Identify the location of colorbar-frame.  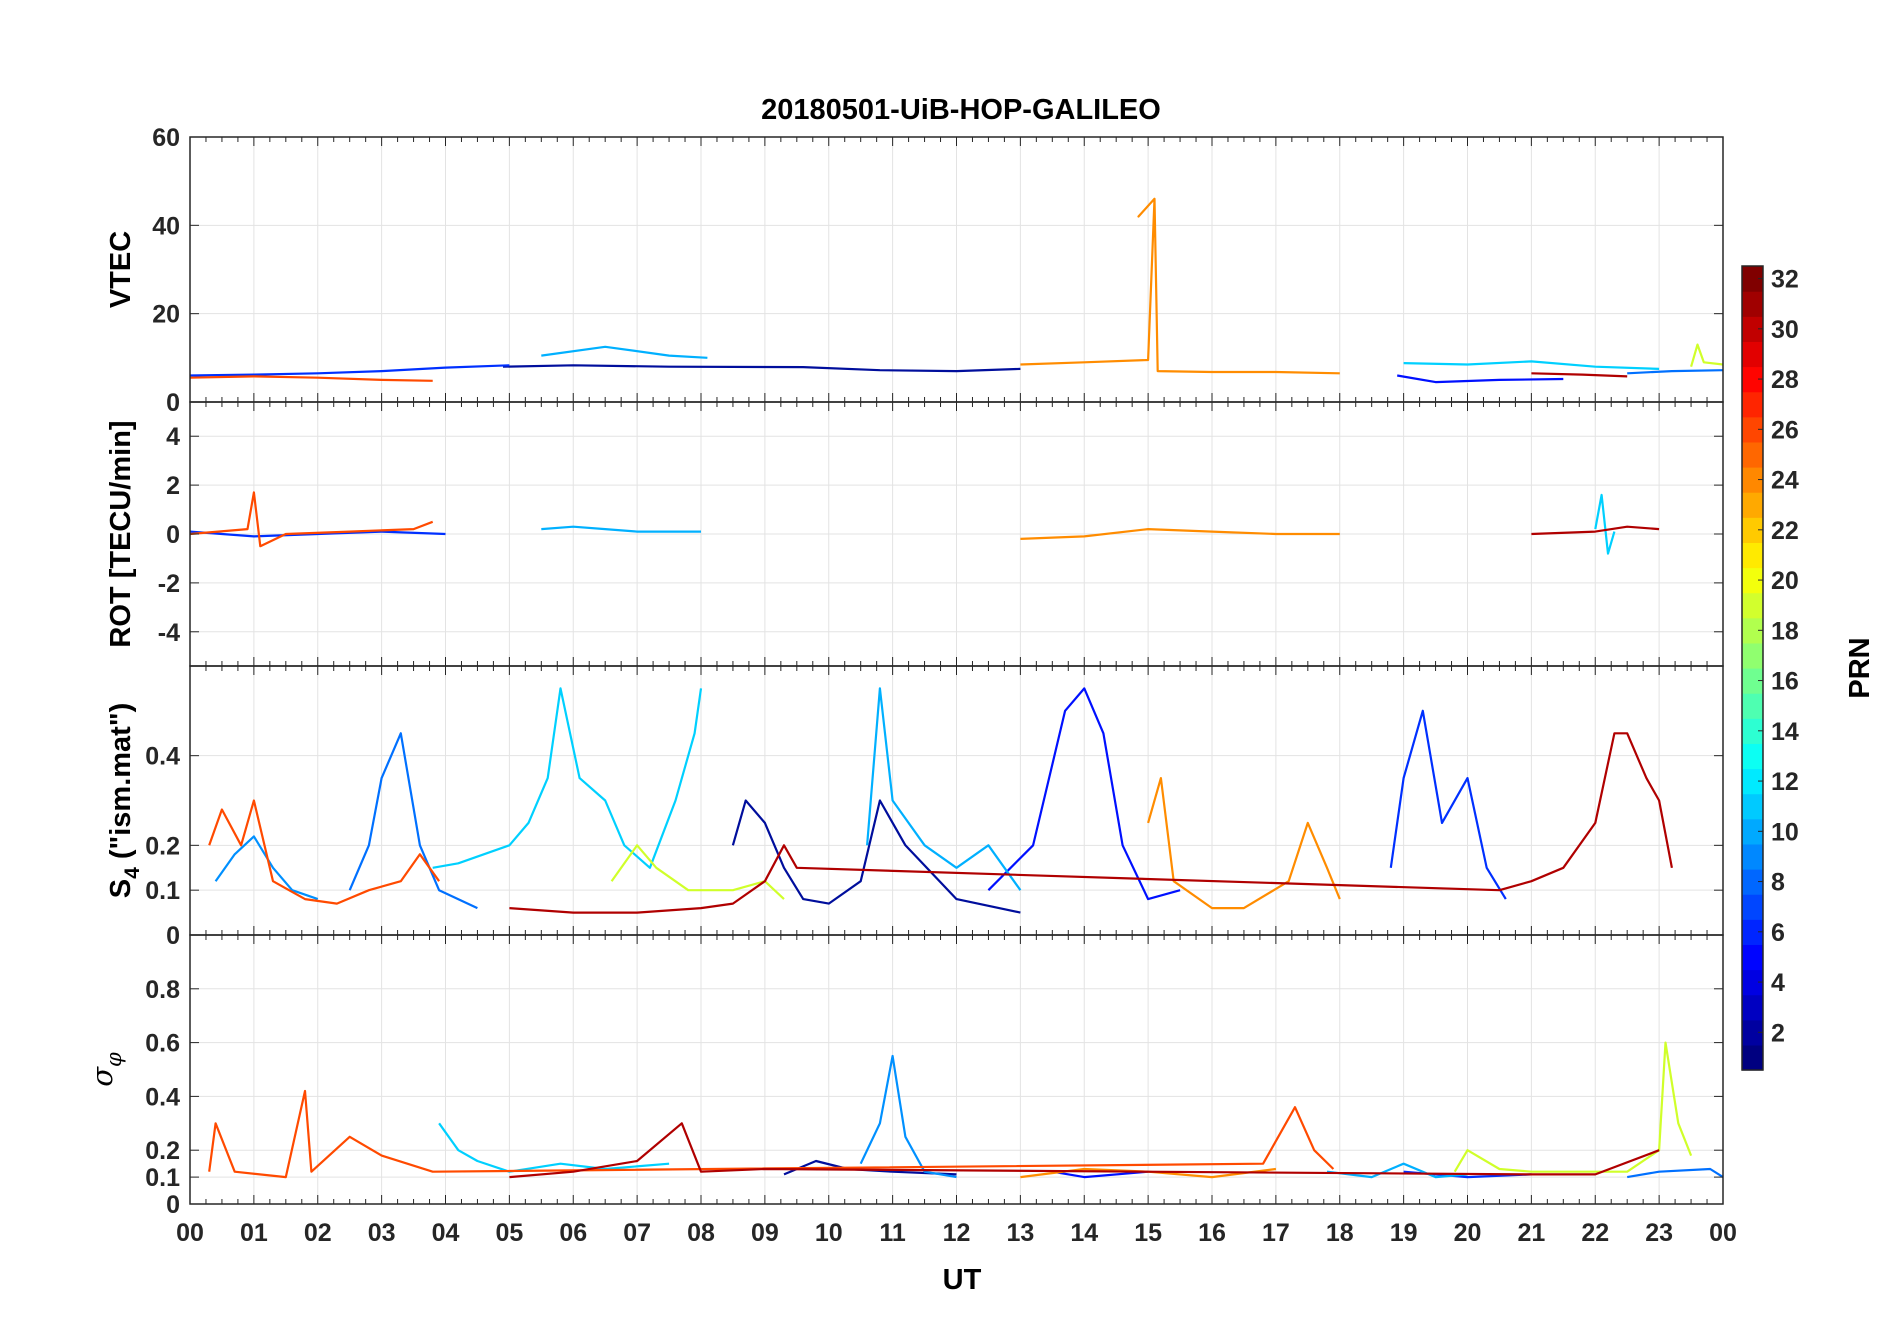
(1752, 668).